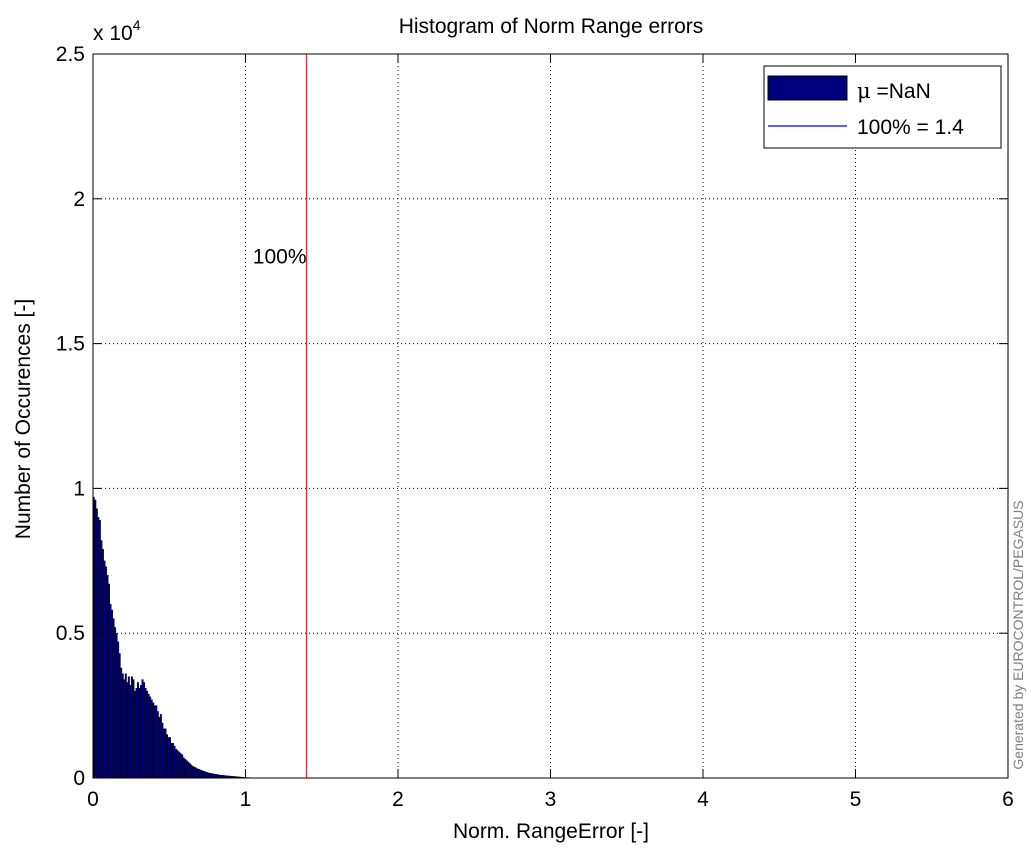 Image resolution: width=1031 pixels, height=852 pixels. What do you see at coordinates (551, 831) in the screenshot?
I see `x-axis-label: Norm. RangeError [-]` at bounding box center [551, 831].